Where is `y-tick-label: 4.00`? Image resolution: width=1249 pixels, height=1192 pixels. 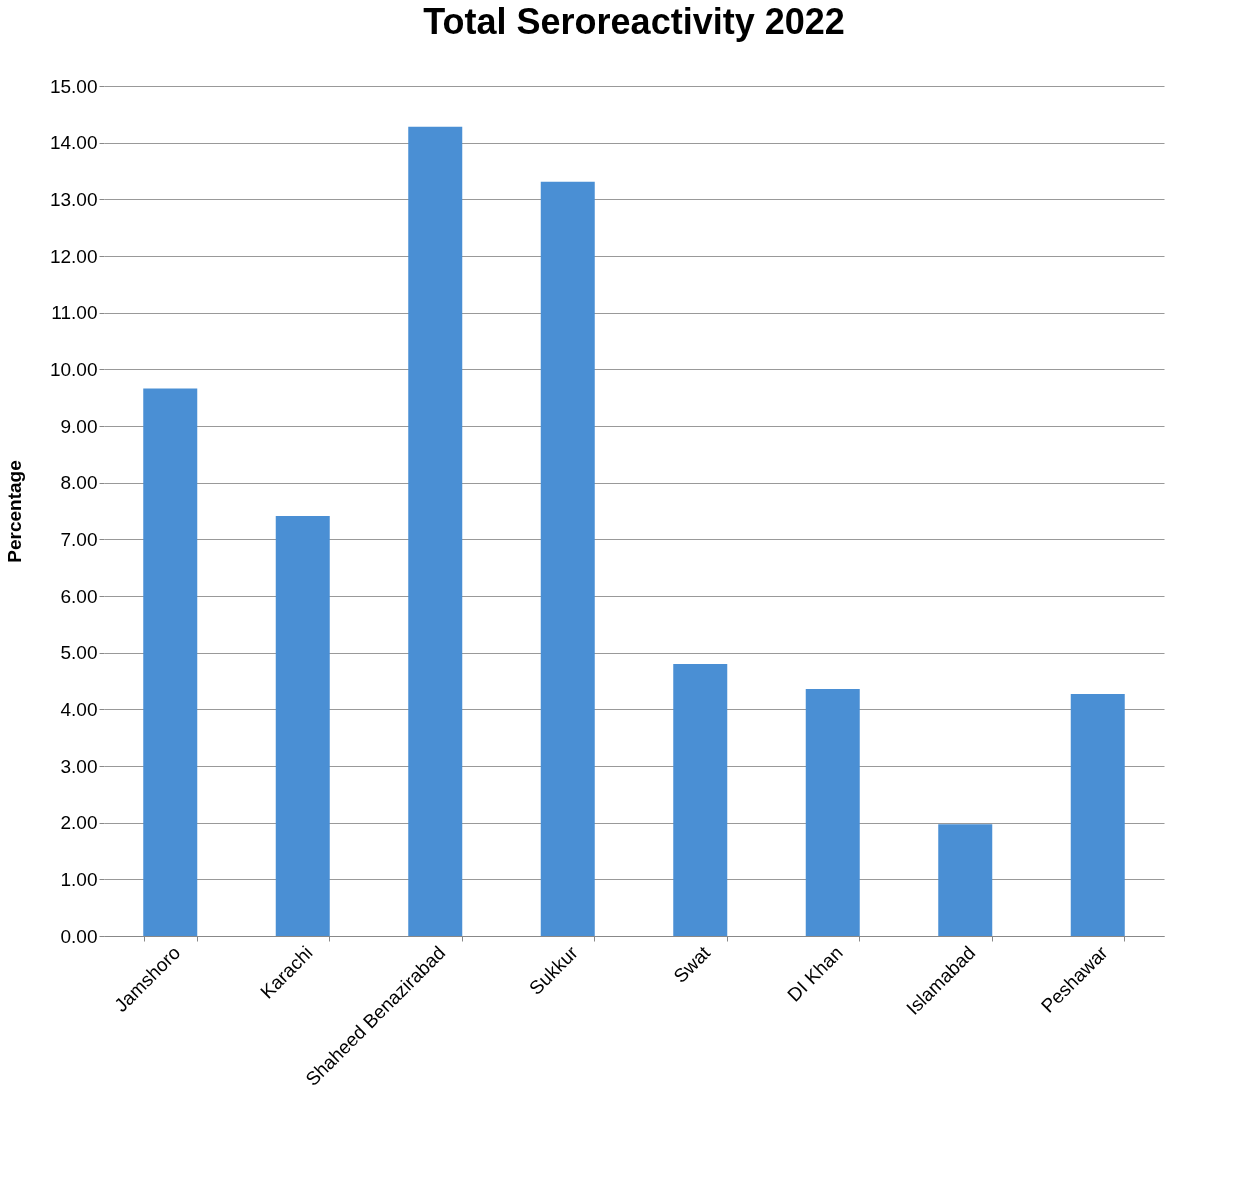
y-tick-label: 4.00 is located at coordinates (79, 709).